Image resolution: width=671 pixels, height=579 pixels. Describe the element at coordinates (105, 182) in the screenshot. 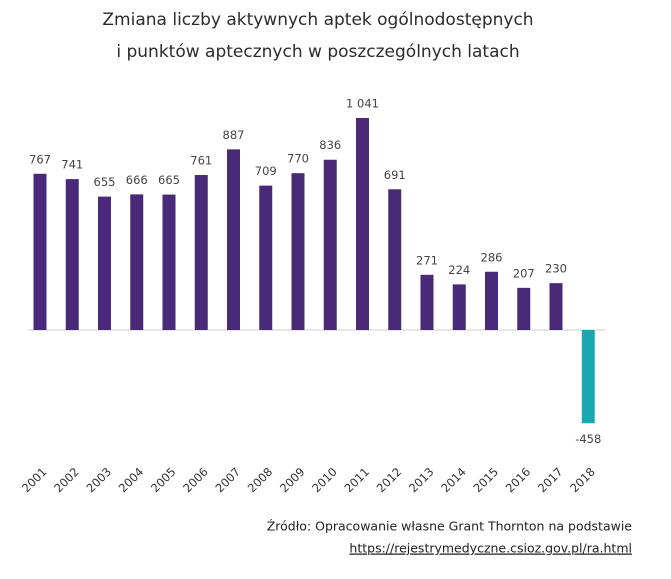

I see `value-label: 655` at that location.